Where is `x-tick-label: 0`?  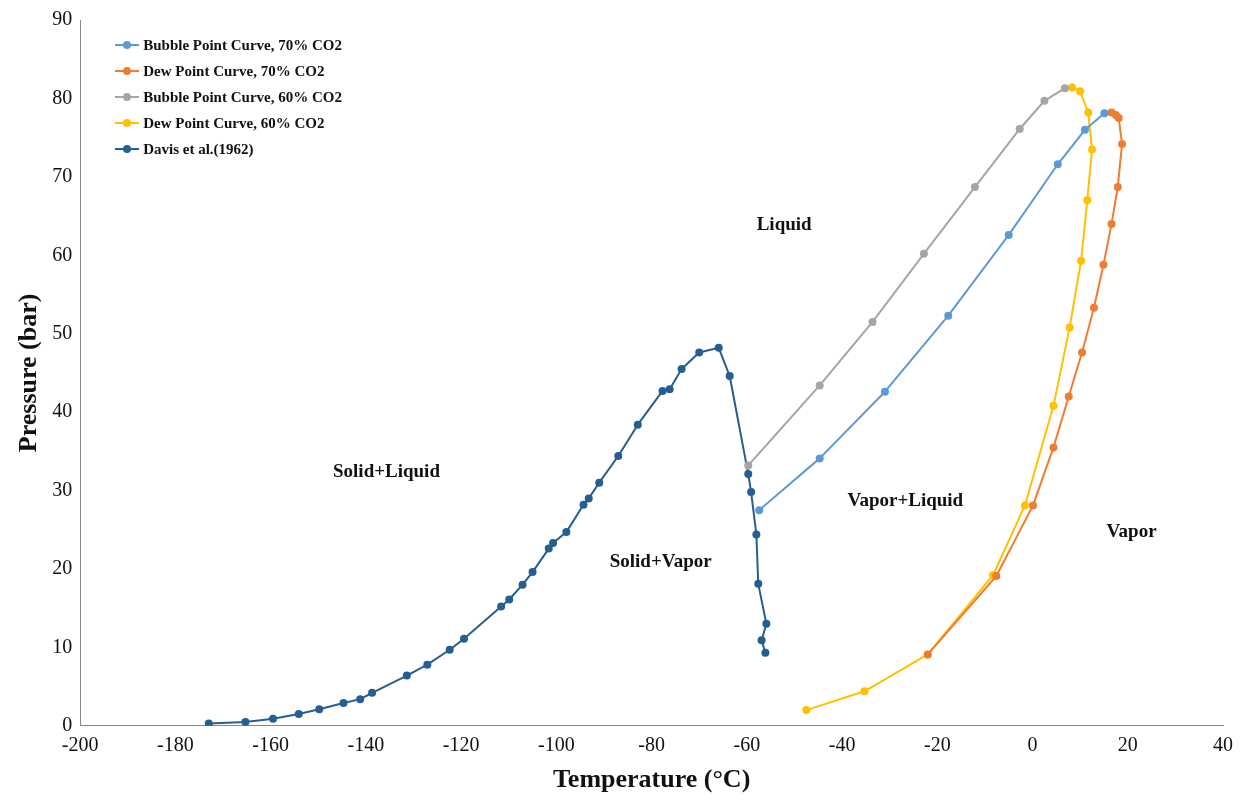 x-tick-label: 0 is located at coordinates (1032, 744).